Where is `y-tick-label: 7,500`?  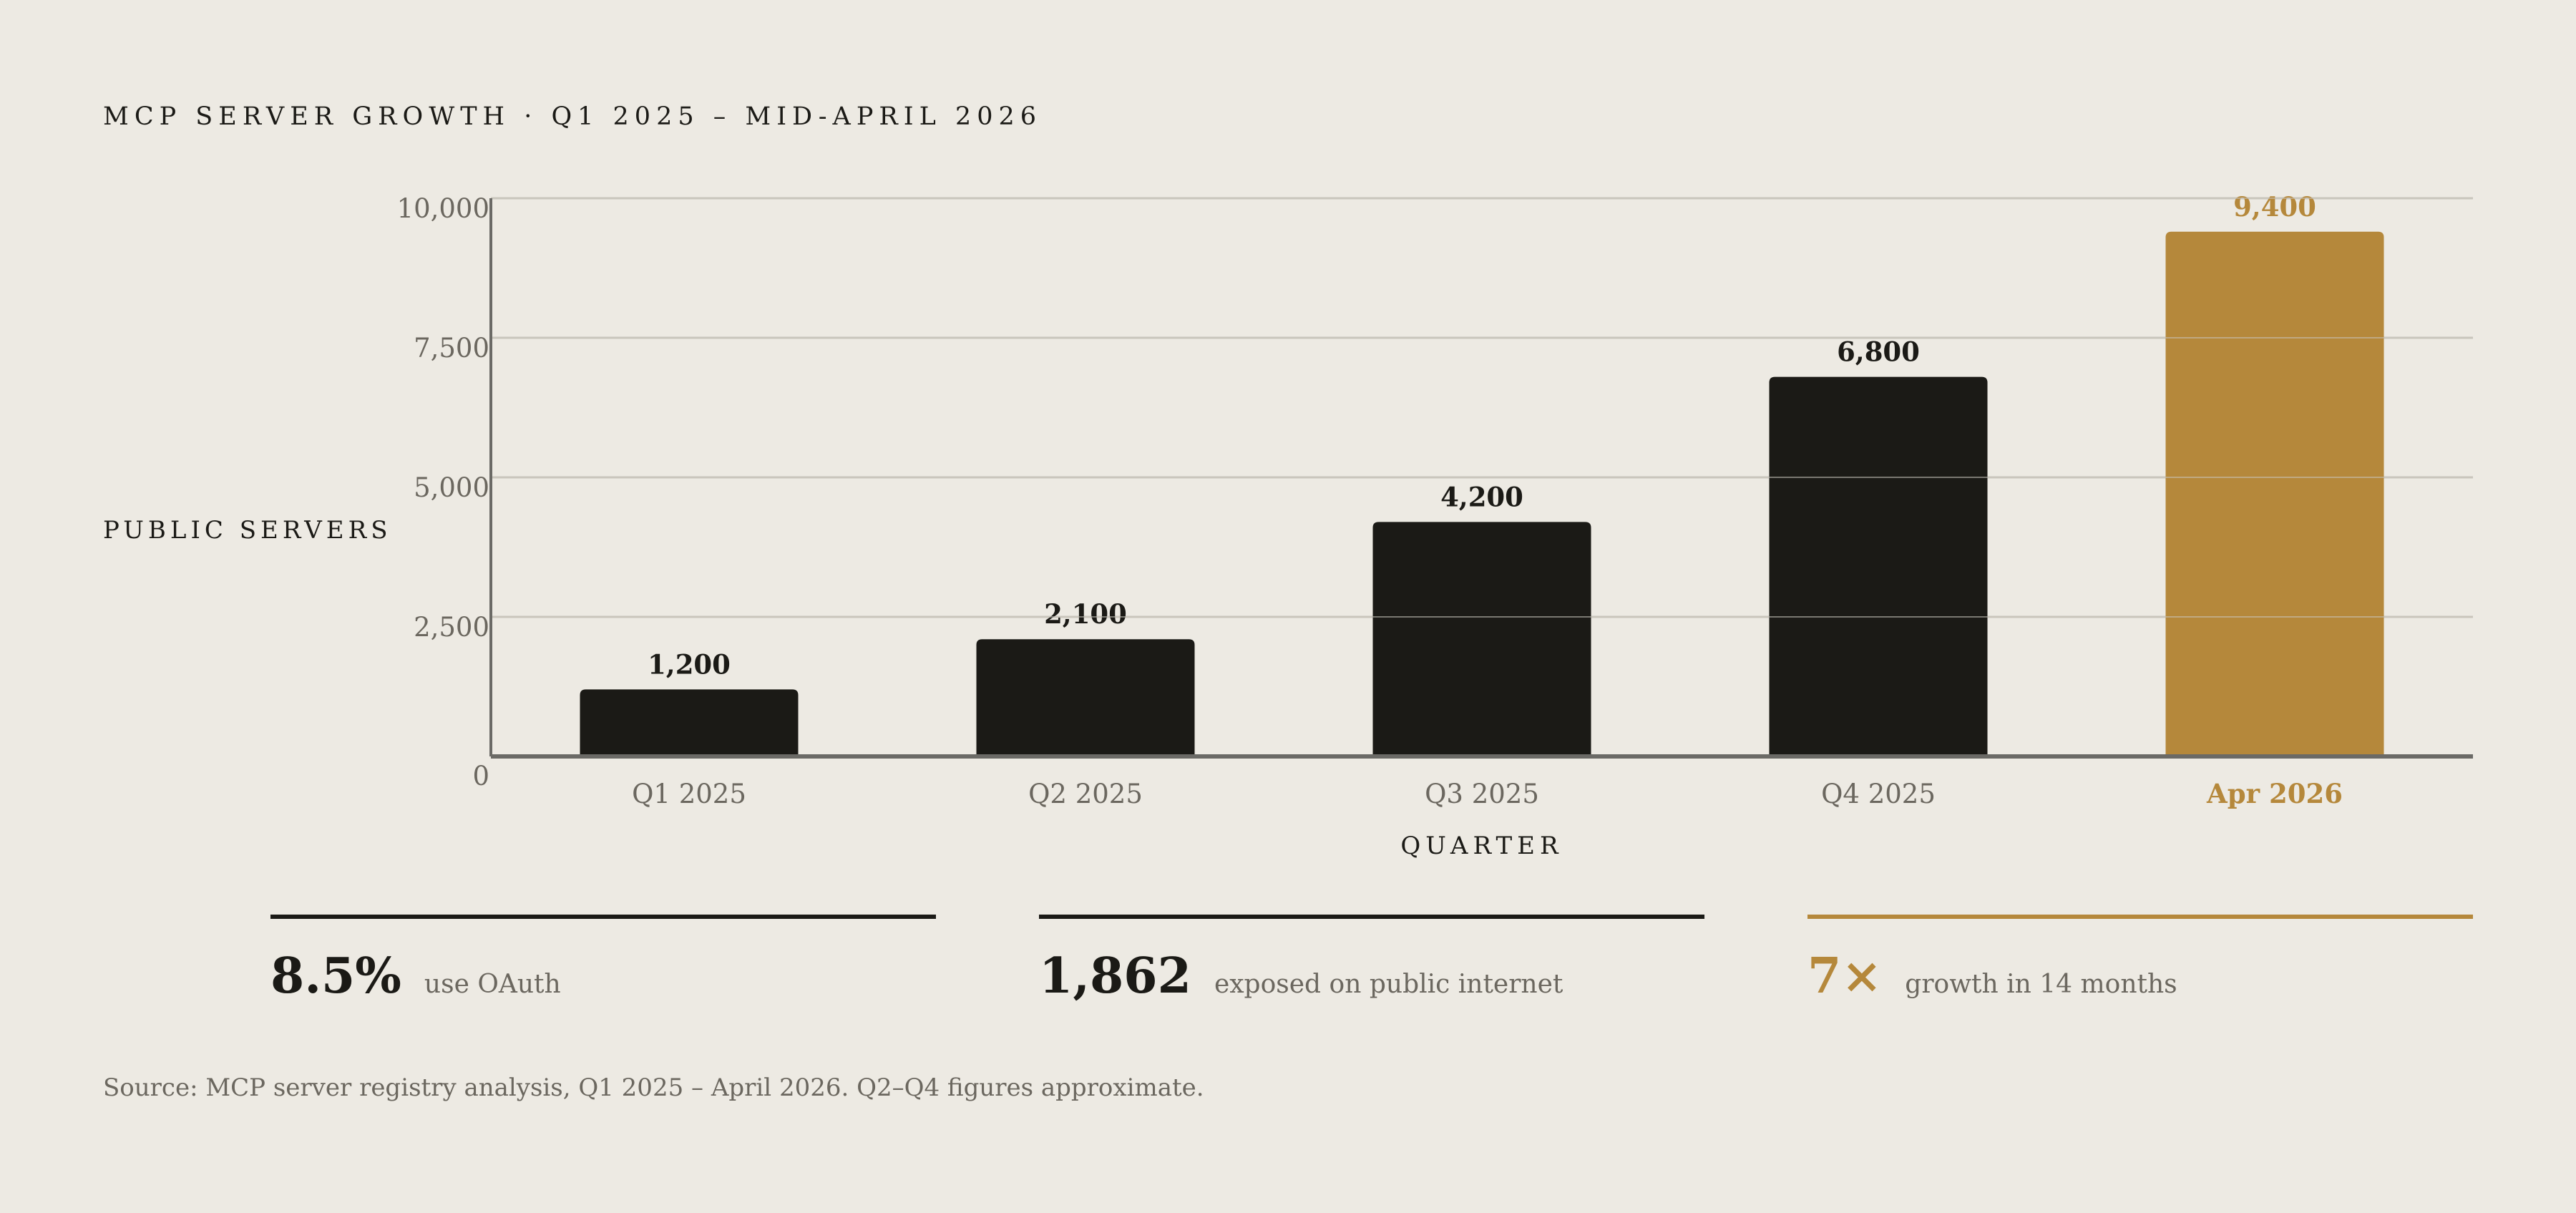
y-tick-label: 7,500 is located at coordinates (451, 349).